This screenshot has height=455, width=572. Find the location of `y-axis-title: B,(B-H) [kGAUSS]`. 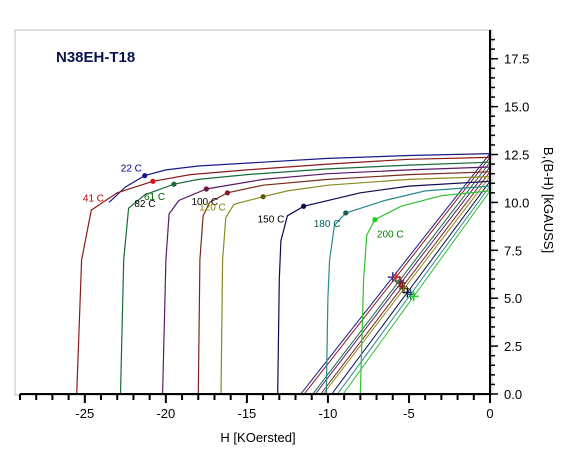

y-axis-title: B,(B-H) [kGAUSS] is located at coordinates (548, 200).